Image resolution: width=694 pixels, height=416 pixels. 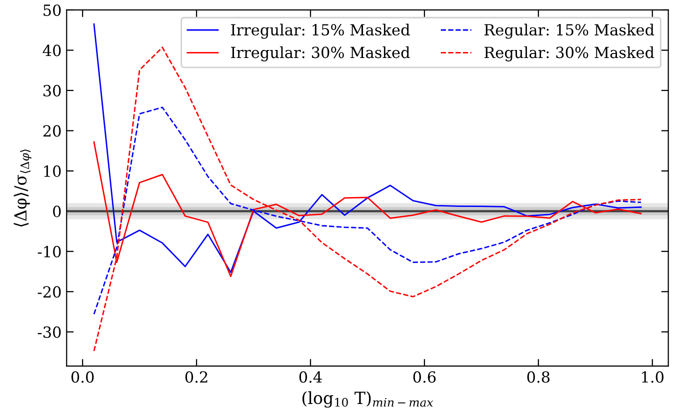 I want to click on y-tick-label: -10, so click(x=49, y=252).